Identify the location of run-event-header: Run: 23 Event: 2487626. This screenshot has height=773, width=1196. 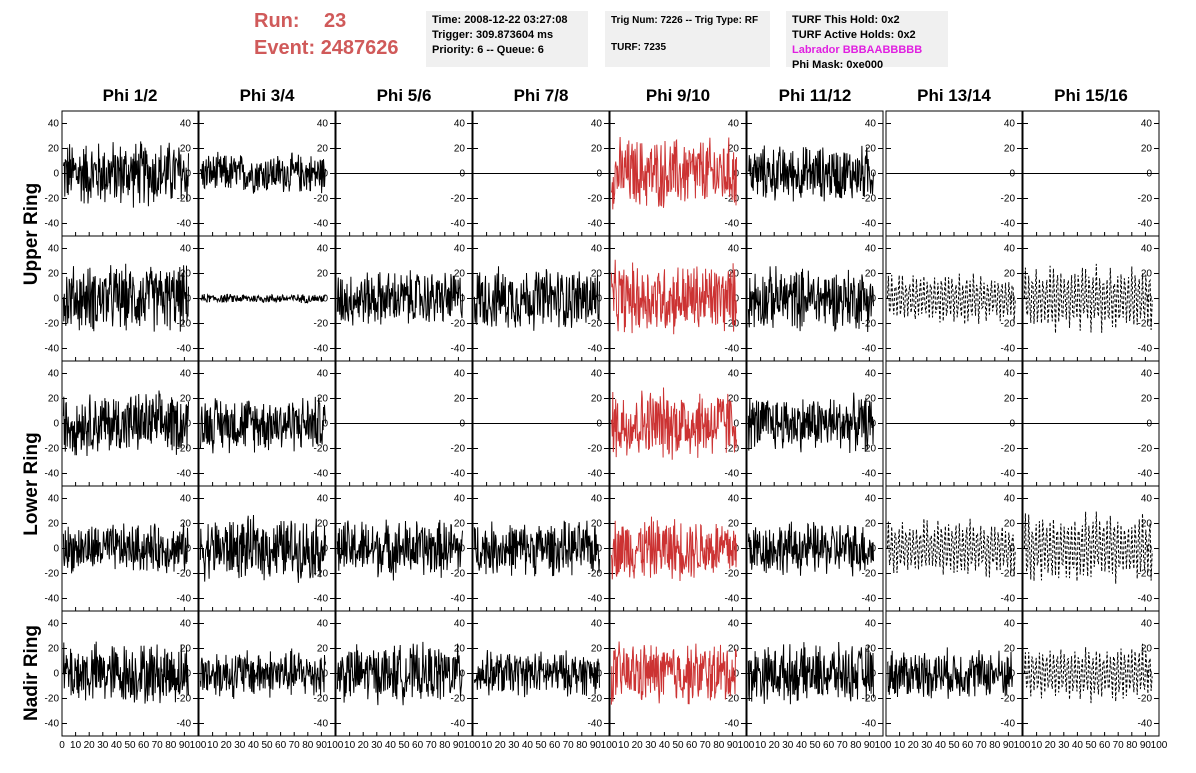
(326, 35).